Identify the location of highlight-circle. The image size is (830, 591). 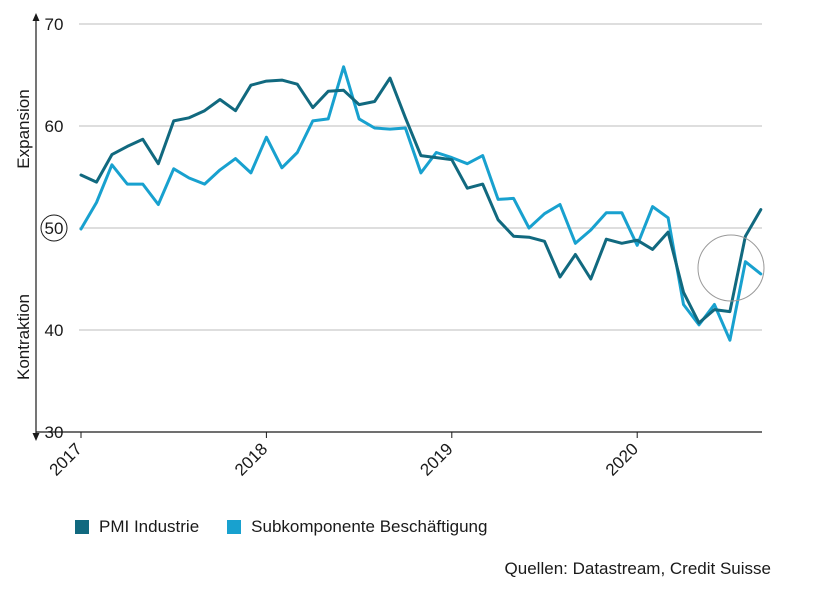
(731, 268).